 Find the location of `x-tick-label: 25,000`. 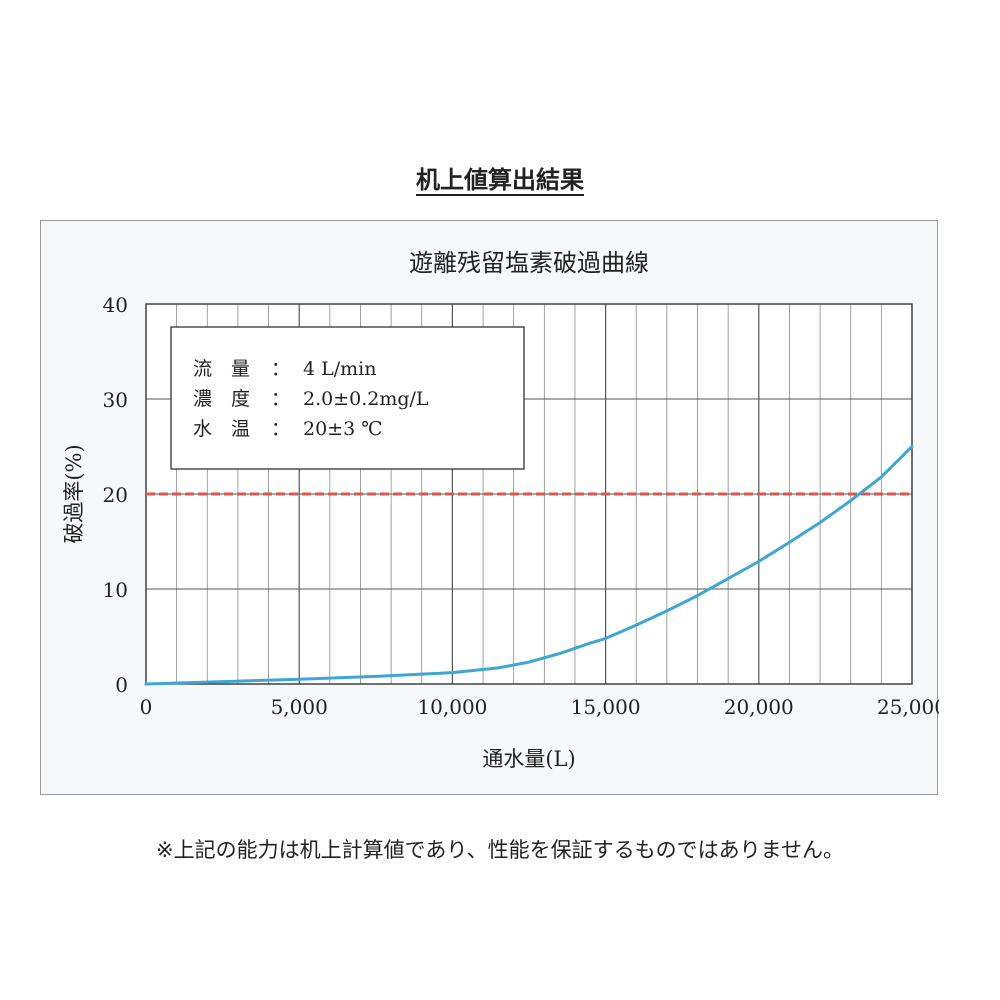

x-tick-label: 25,000 is located at coordinates (908, 707).